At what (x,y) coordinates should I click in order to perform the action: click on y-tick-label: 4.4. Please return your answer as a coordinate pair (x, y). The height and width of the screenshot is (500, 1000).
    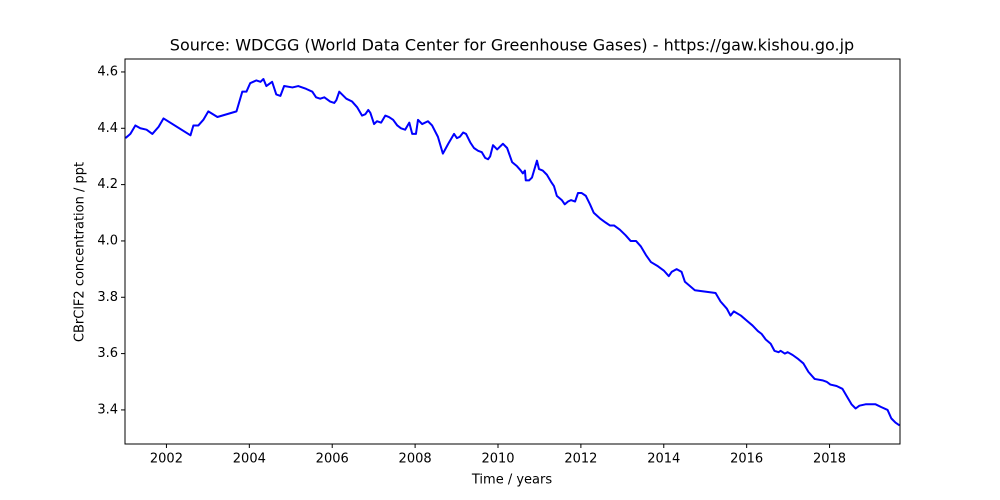
    Looking at the image, I should click on (107, 128).